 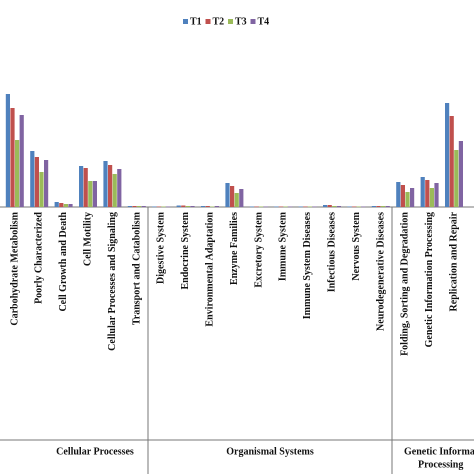 What do you see at coordinates (439, 451) in the screenshot?
I see `group-label: Genetic Information` at bounding box center [439, 451].